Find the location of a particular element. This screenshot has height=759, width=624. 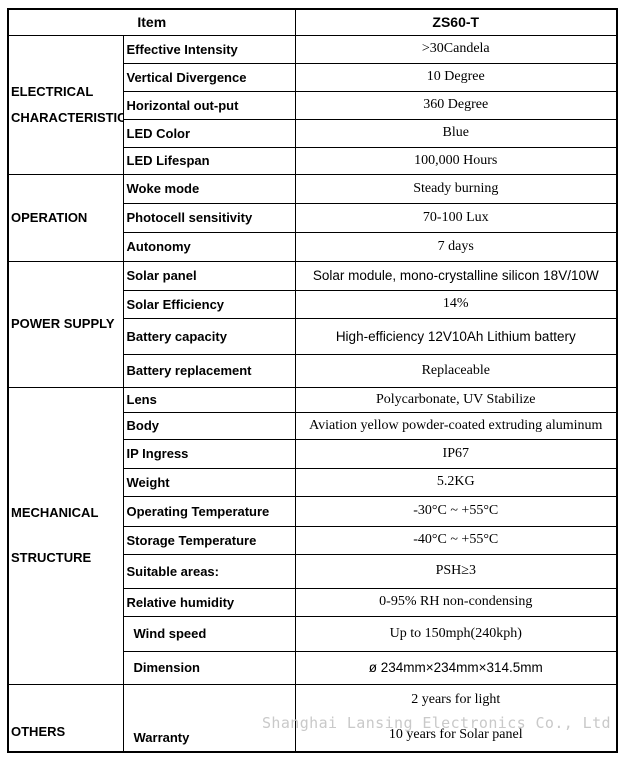

value-cell: Replaceable is located at coordinates (456, 370).